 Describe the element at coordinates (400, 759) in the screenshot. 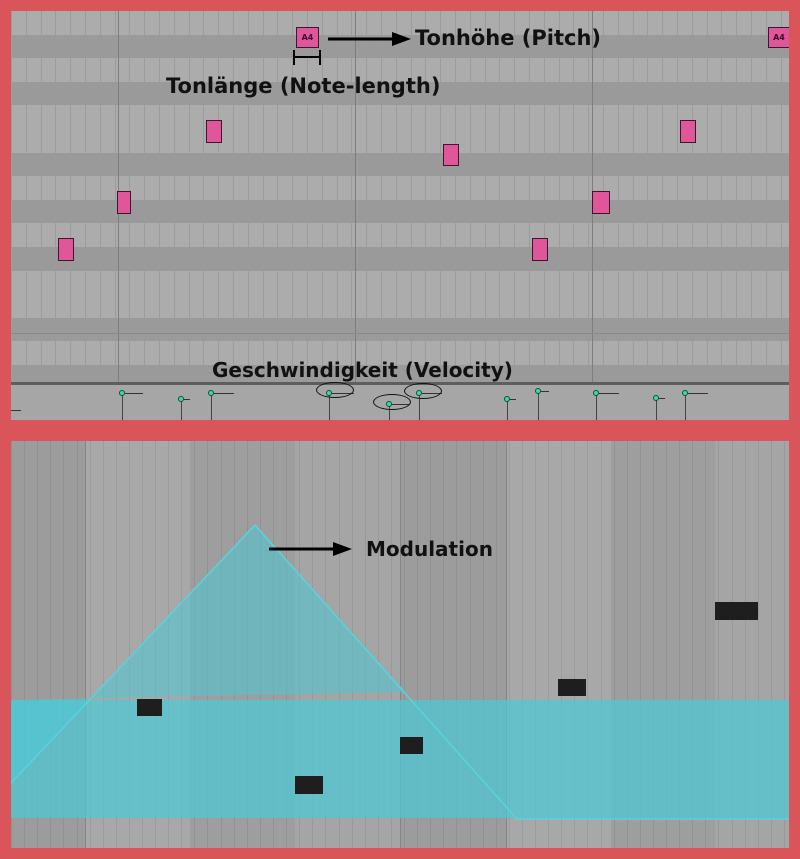

I see `modulation-band` at that location.